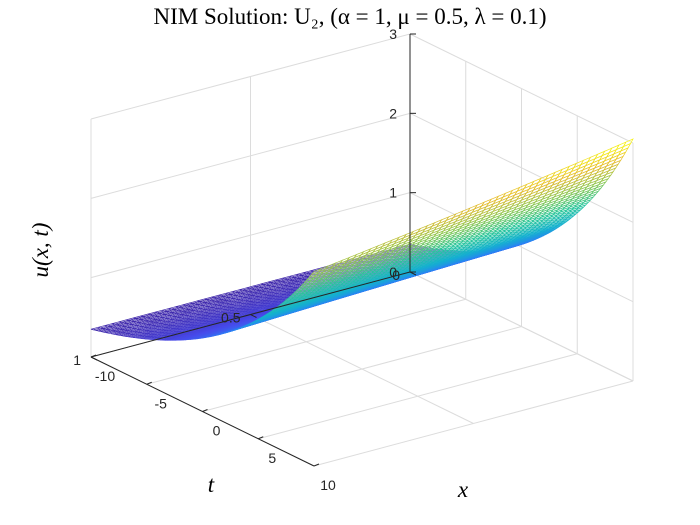  Describe the element at coordinates (161, 403) in the screenshot. I see `x-tick-label: -5` at that location.